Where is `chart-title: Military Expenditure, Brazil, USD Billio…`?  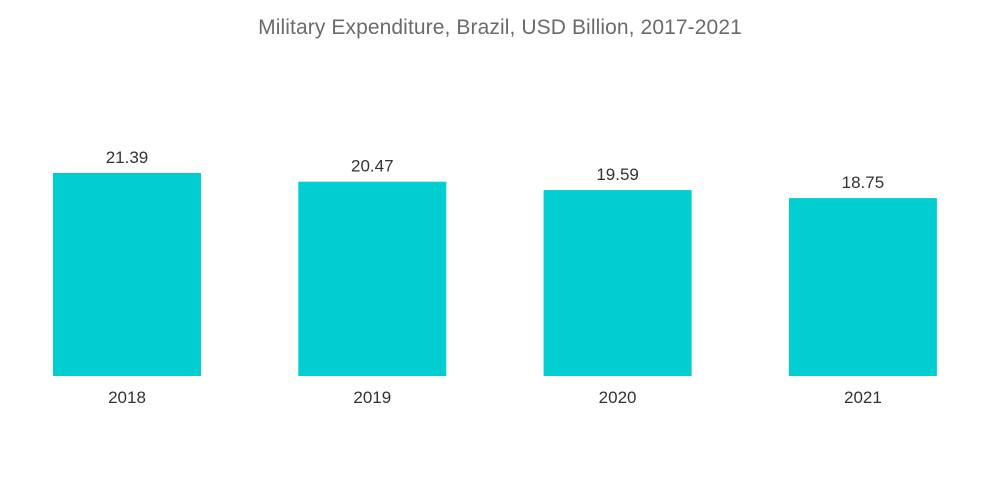 chart-title: Military Expenditure, Brazil, USD Billio… is located at coordinates (500, 27).